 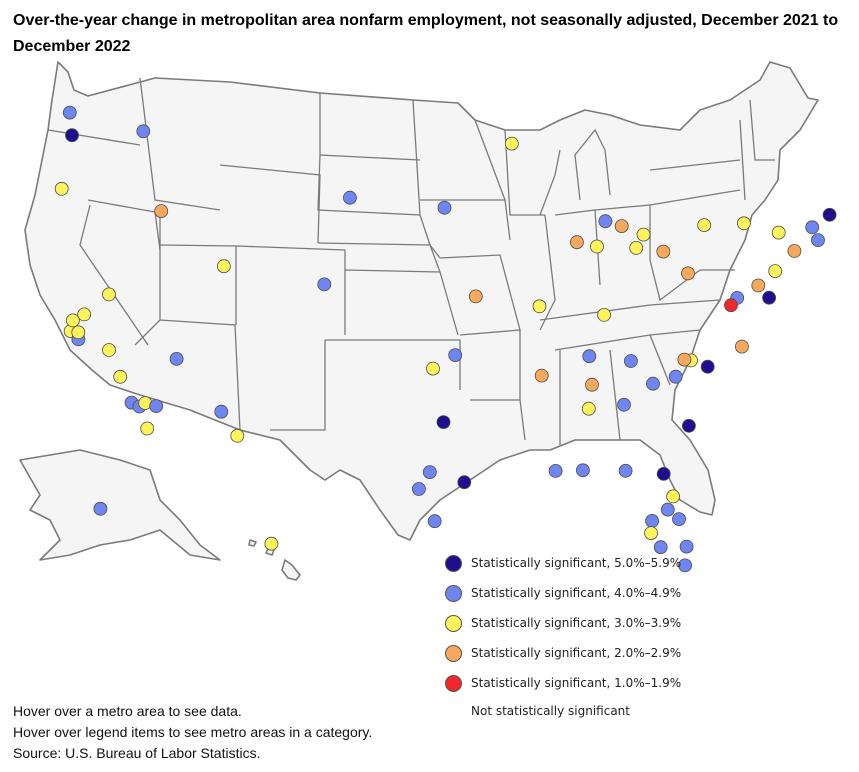 What do you see at coordinates (291, 570) in the screenshot?
I see `hawaii-shape` at bounding box center [291, 570].